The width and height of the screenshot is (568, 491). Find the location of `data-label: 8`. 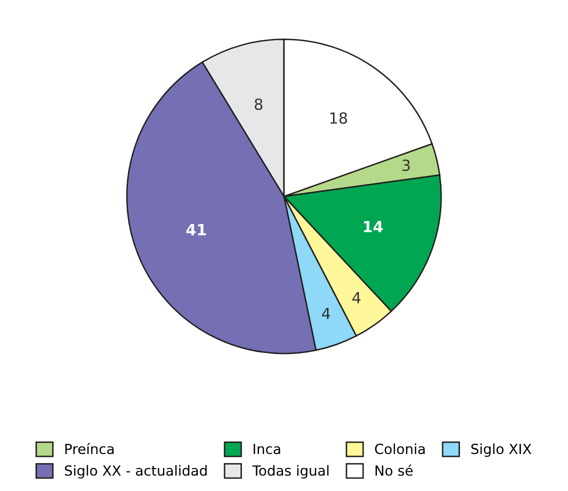

data-label: 8 is located at coordinates (258, 104).